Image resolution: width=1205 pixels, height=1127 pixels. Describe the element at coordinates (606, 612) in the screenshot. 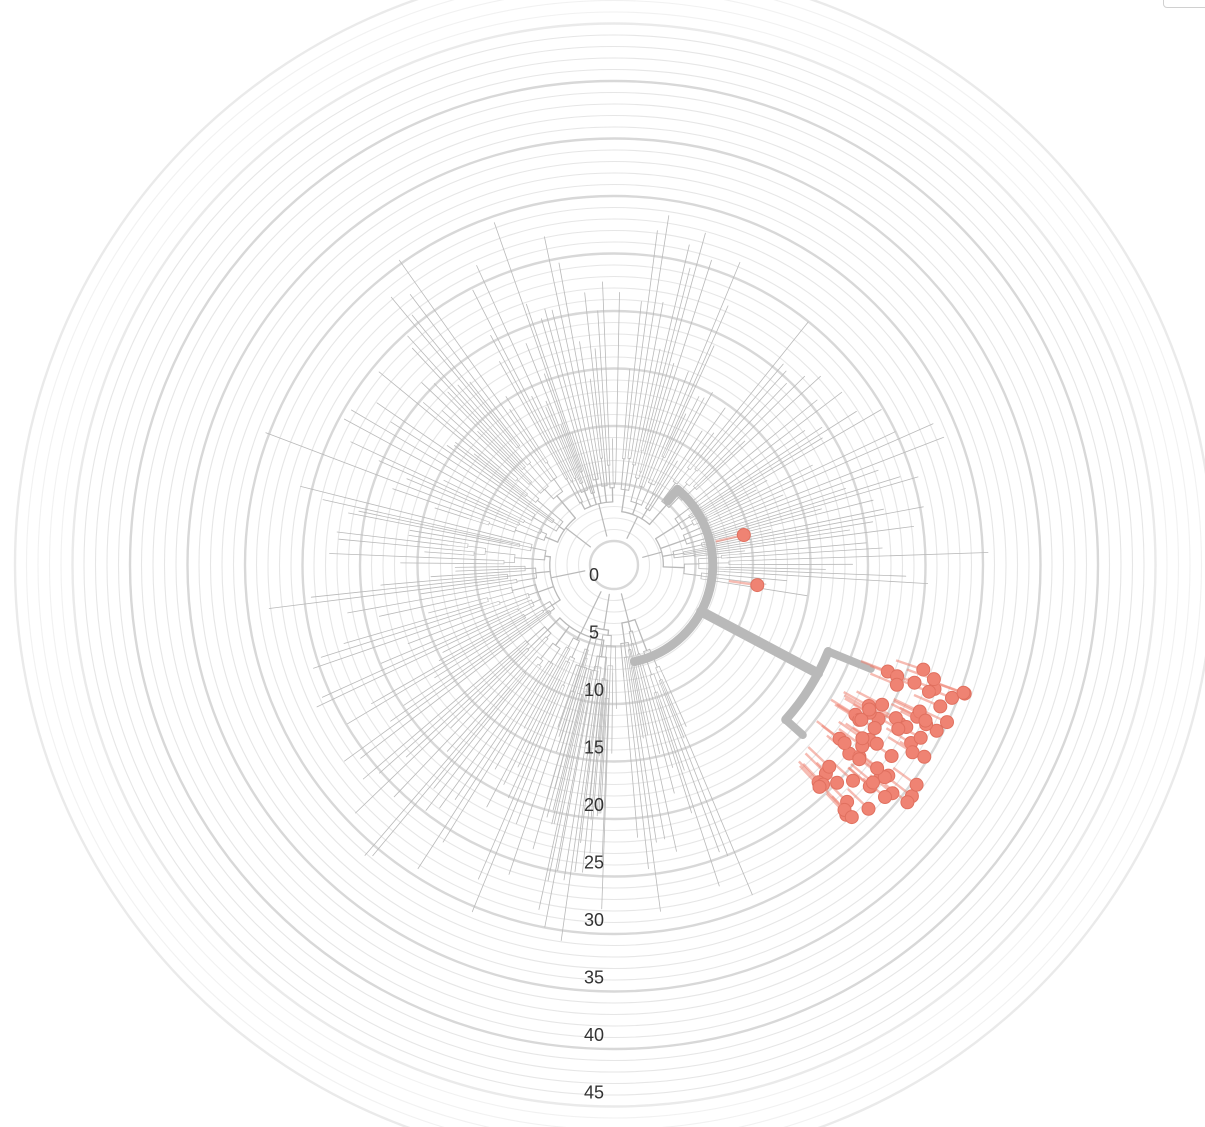

I see `clade-stem` at that location.